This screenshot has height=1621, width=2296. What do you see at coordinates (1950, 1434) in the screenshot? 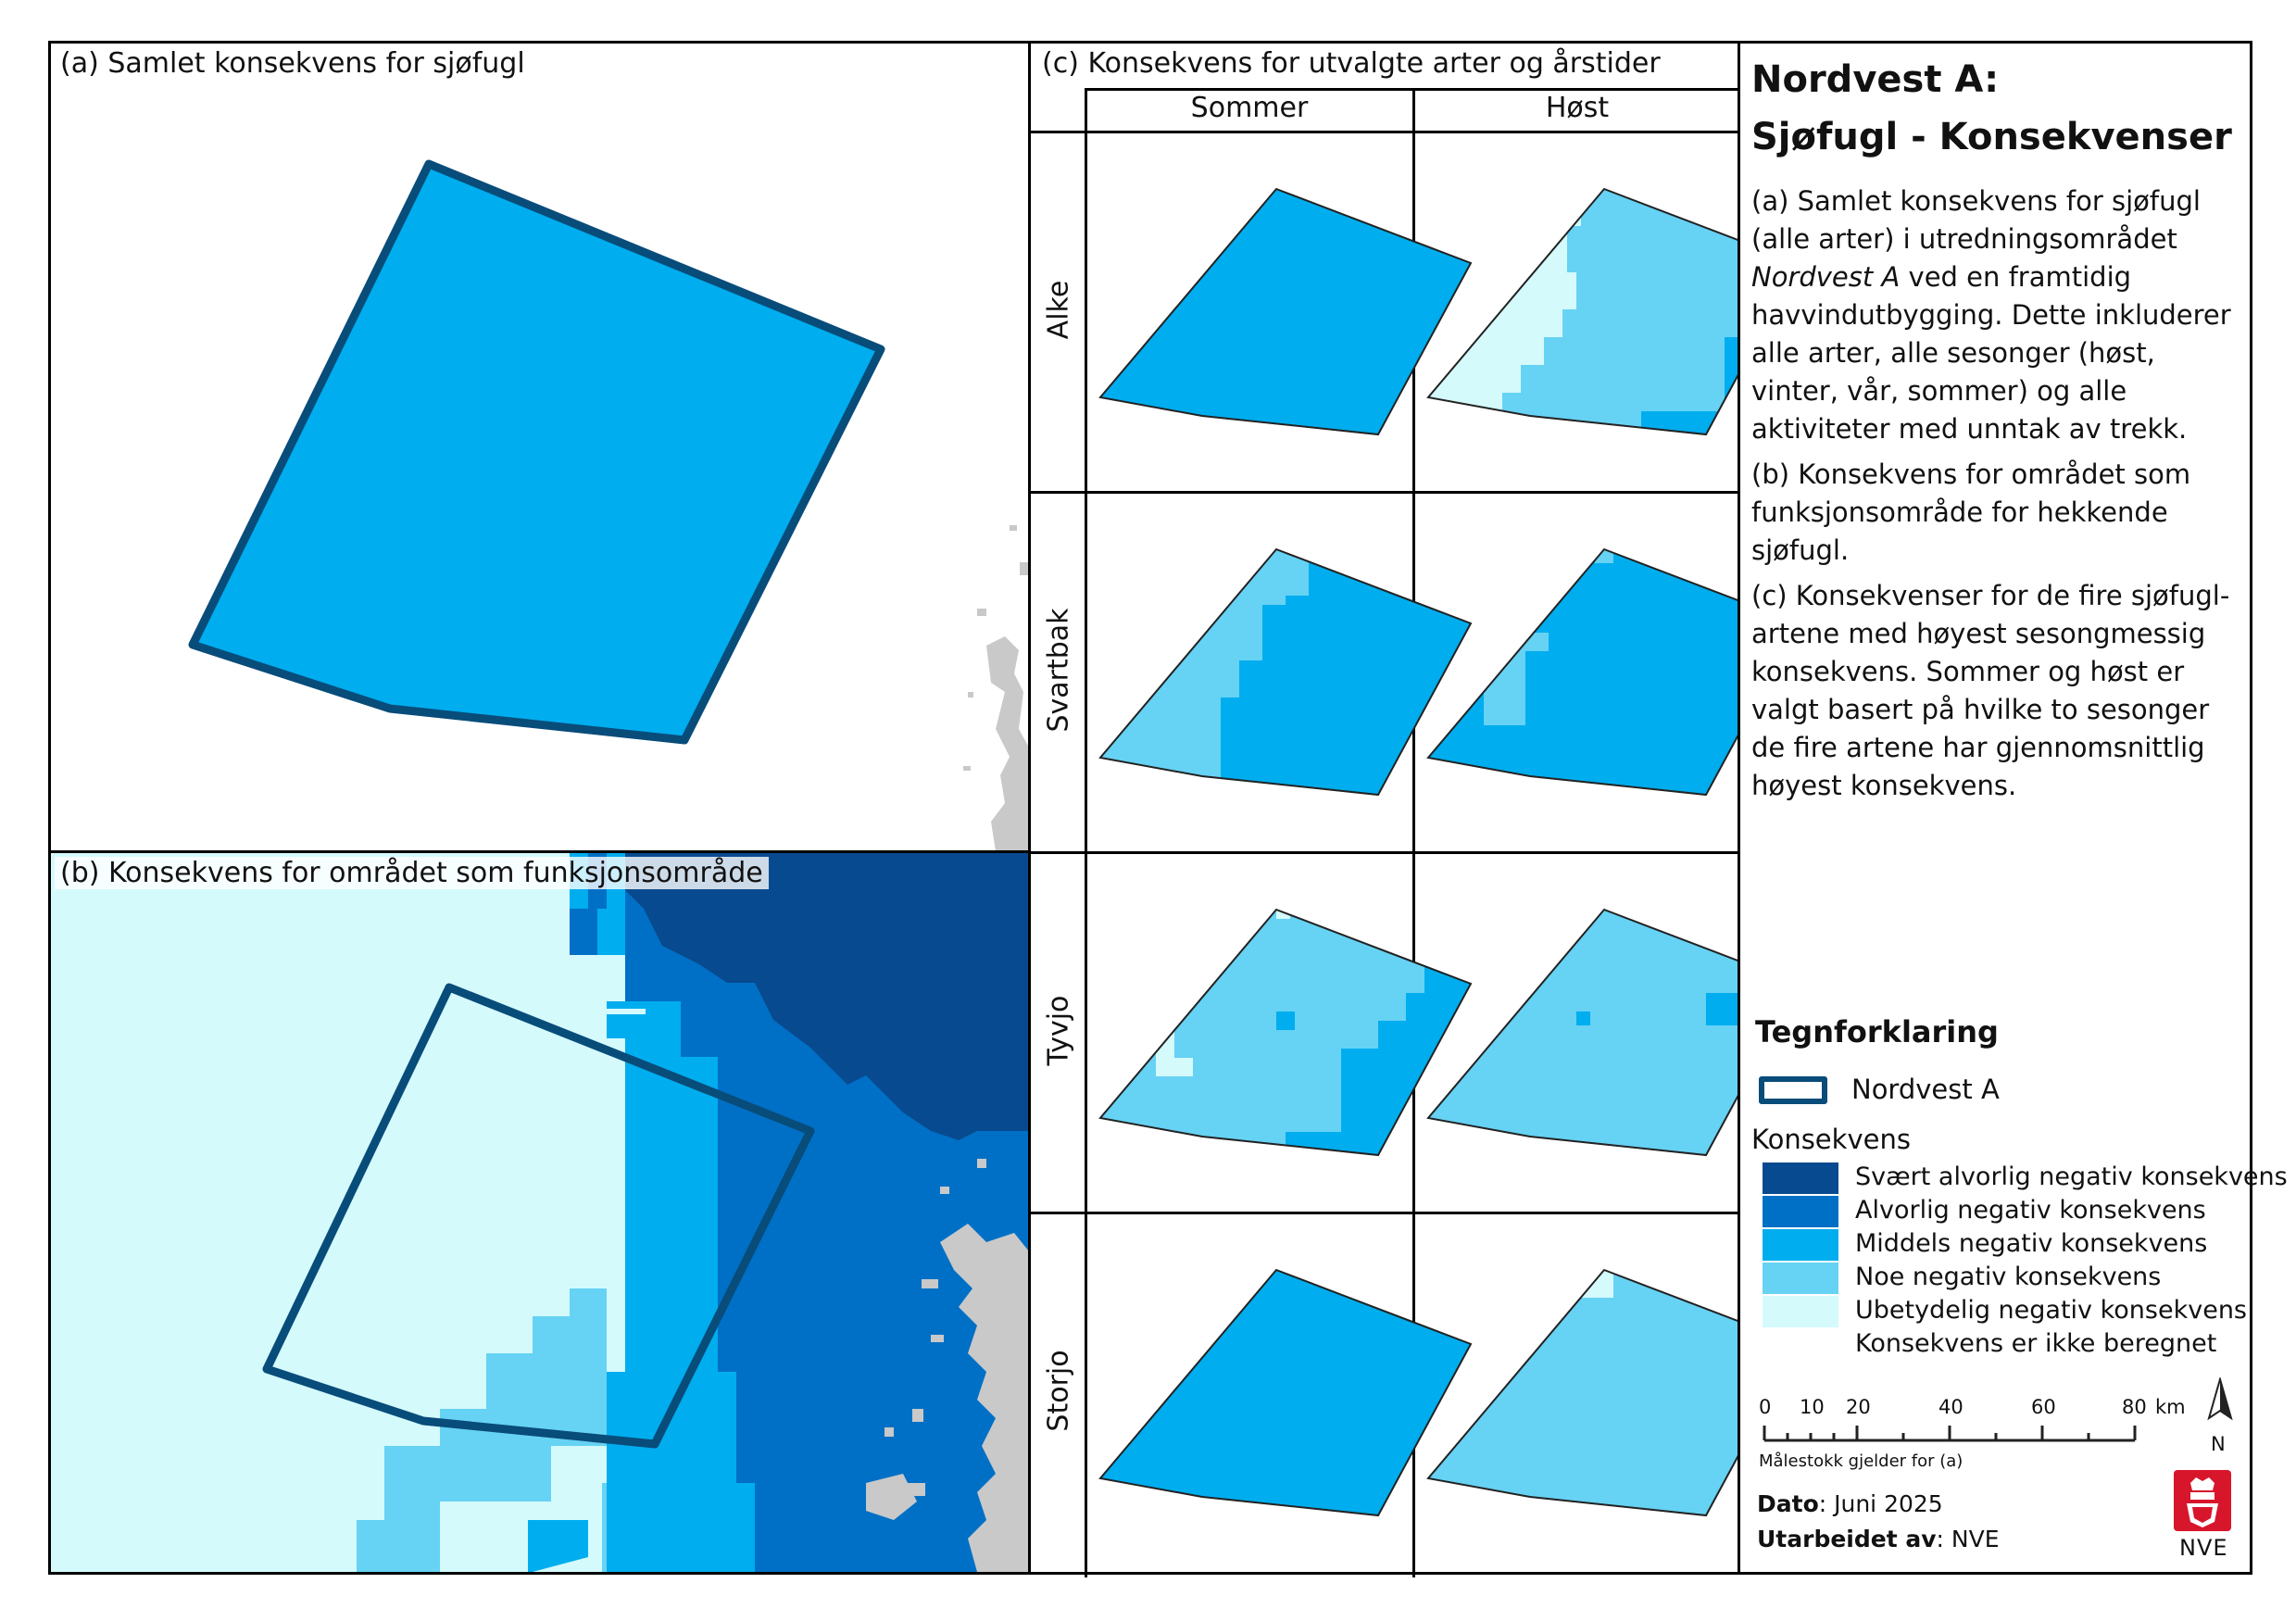
I see `scale-line` at bounding box center [1950, 1434].